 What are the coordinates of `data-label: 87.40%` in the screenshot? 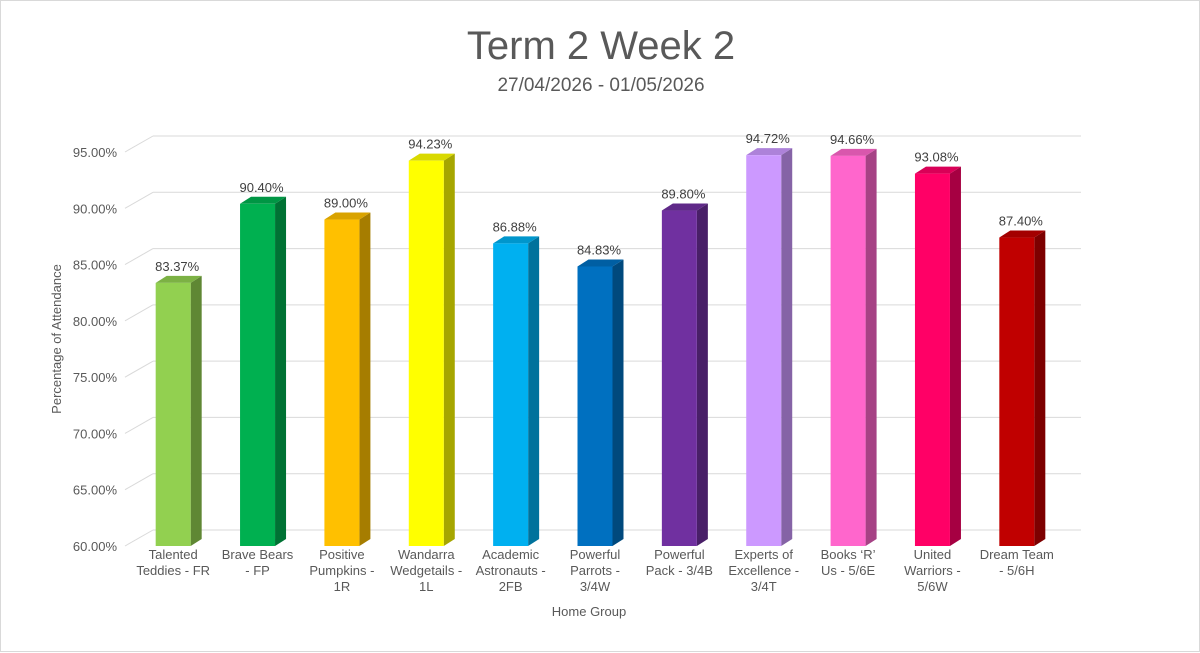 It's located at (1021, 221).